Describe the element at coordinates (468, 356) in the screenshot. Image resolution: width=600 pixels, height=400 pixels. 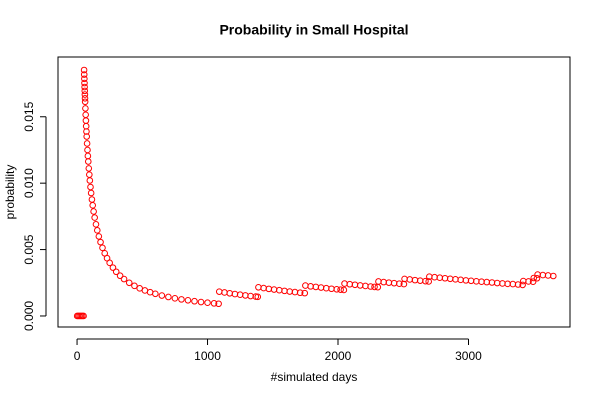
I see `x-tick-label: 3000` at that location.